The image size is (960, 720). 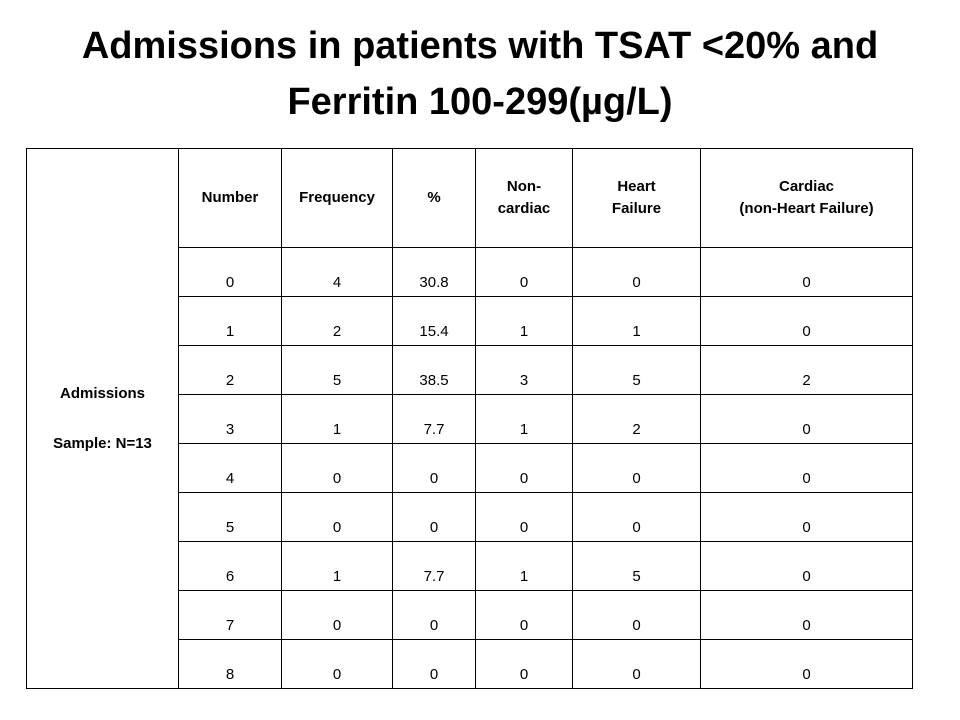 What do you see at coordinates (230, 664) in the screenshot?
I see `cell-number: 8` at bounding box center [230, 664].